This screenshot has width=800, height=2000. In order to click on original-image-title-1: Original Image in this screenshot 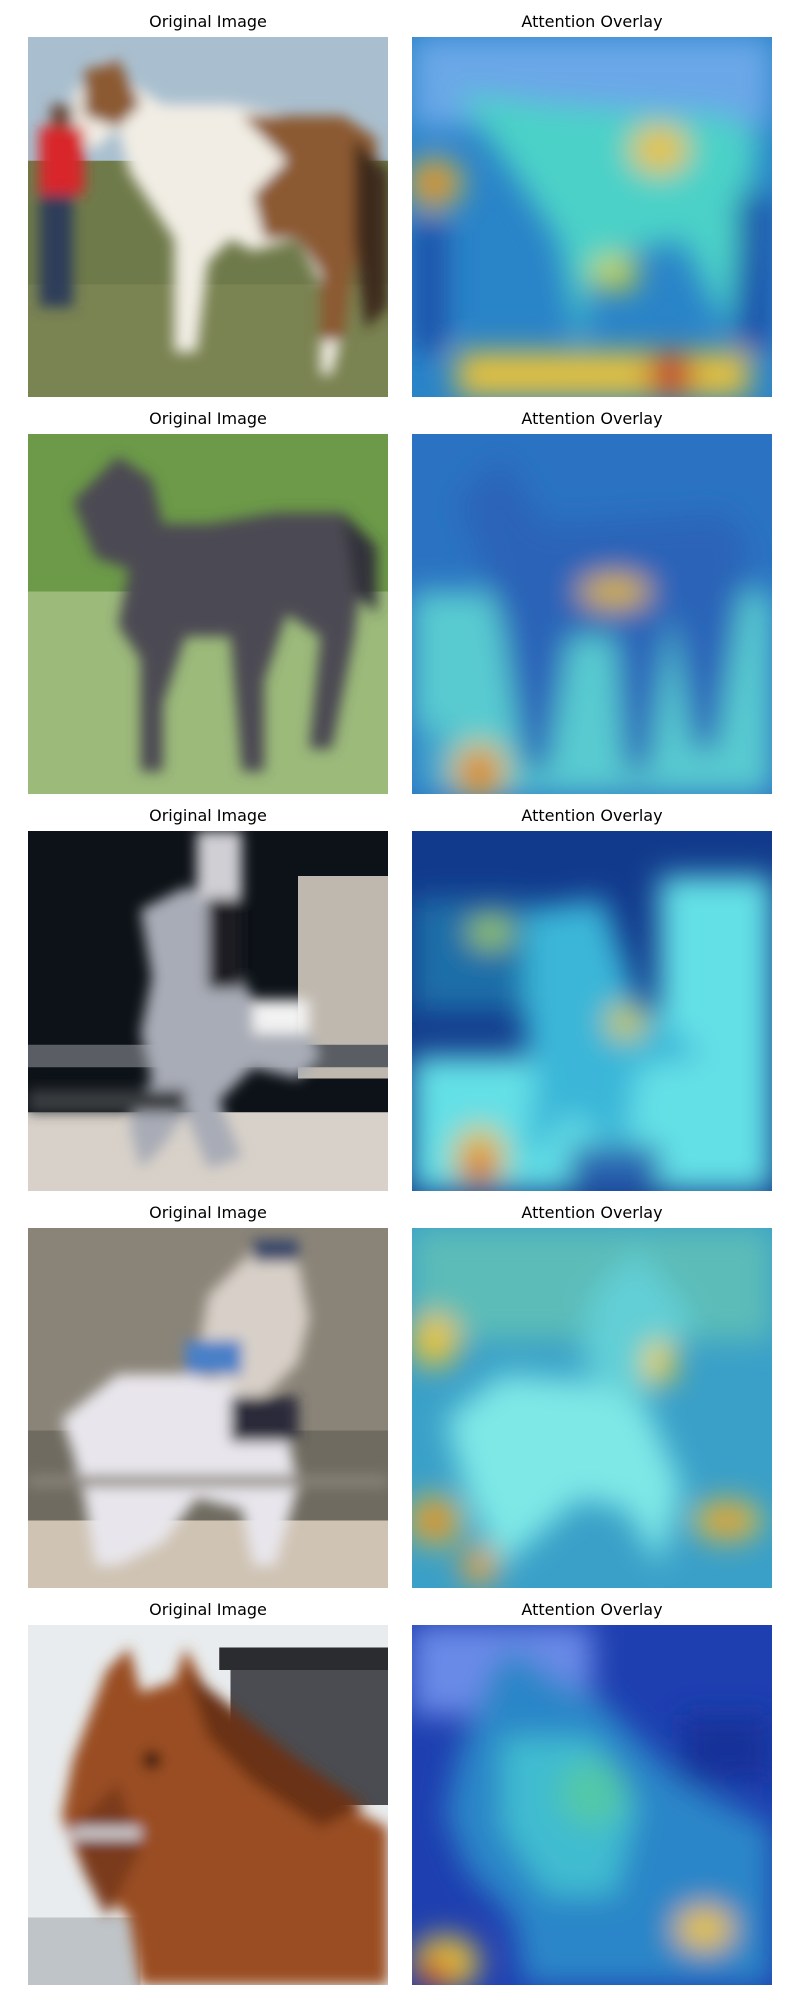, I will do `click(208, 21)`.